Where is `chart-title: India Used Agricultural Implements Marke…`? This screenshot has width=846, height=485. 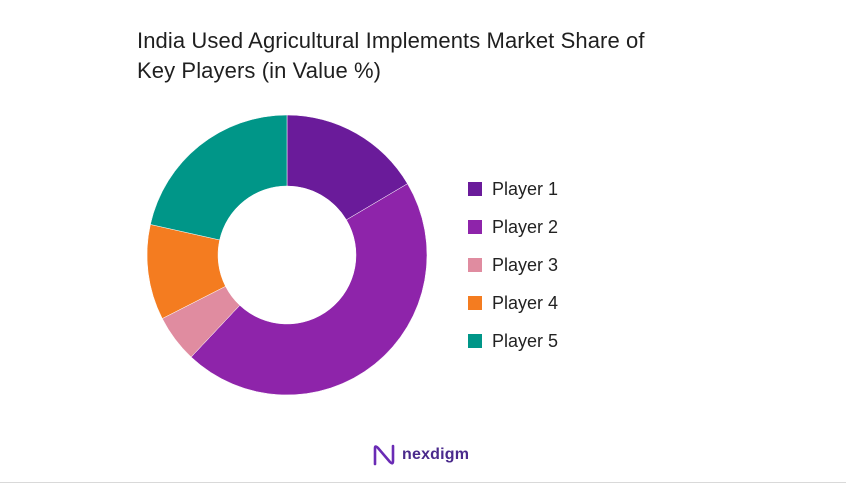
chart-title: India Used Agricultural Implements Marke… is located at coordinates (437, 56).